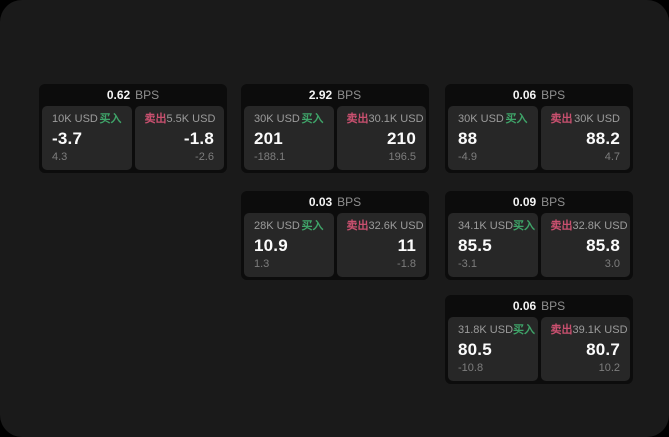 The width and height of the screenshot is (669, 437). I want to click on sell-tile-top: 卖出 32.8K USD, so click(589, 226).